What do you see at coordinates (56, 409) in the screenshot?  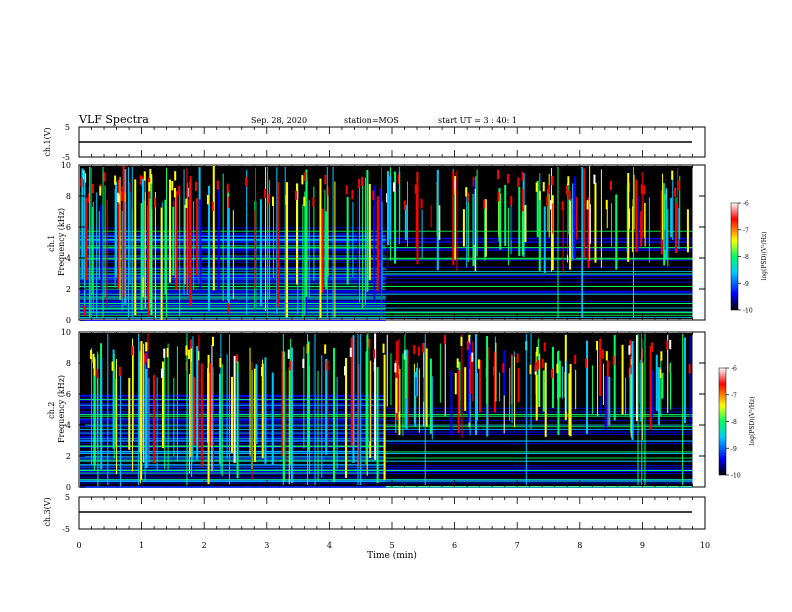 I see `ch2-spectrogram-ylabel: ch.2 Frequency (kHz)` at bounding box center [56, 409].